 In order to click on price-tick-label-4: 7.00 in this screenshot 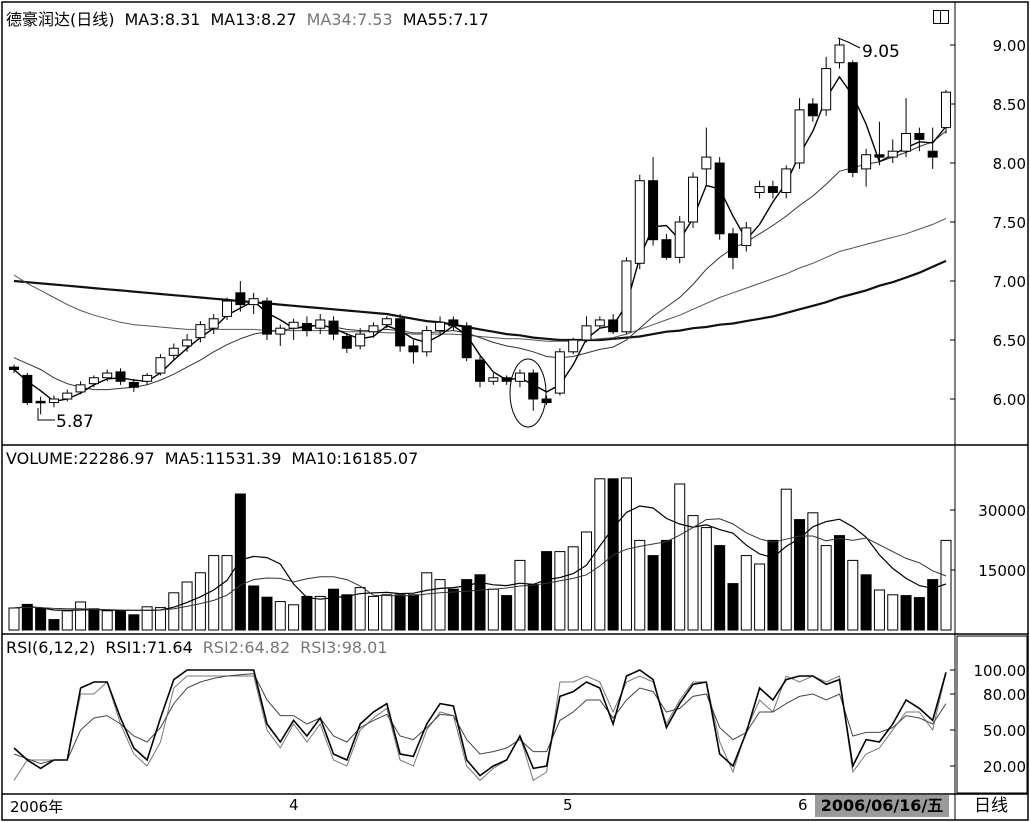, I will do `click(1009, 282)`.